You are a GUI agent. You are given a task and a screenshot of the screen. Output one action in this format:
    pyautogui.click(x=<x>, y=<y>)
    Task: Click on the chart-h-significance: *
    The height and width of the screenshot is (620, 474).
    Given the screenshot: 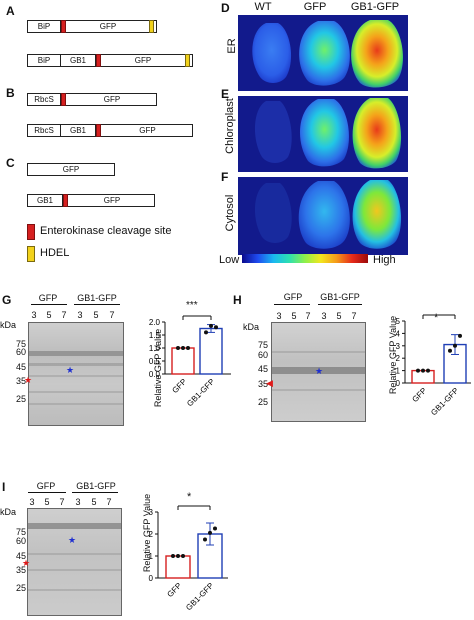 What is the action you would take?
    pyautogui.click(x=436, y=318)
    